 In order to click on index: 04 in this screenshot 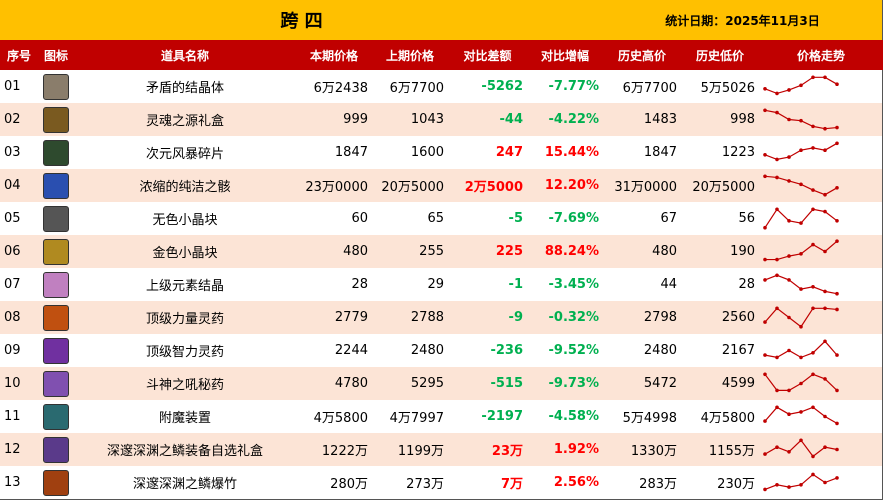, I will do `click(19, 186)`.